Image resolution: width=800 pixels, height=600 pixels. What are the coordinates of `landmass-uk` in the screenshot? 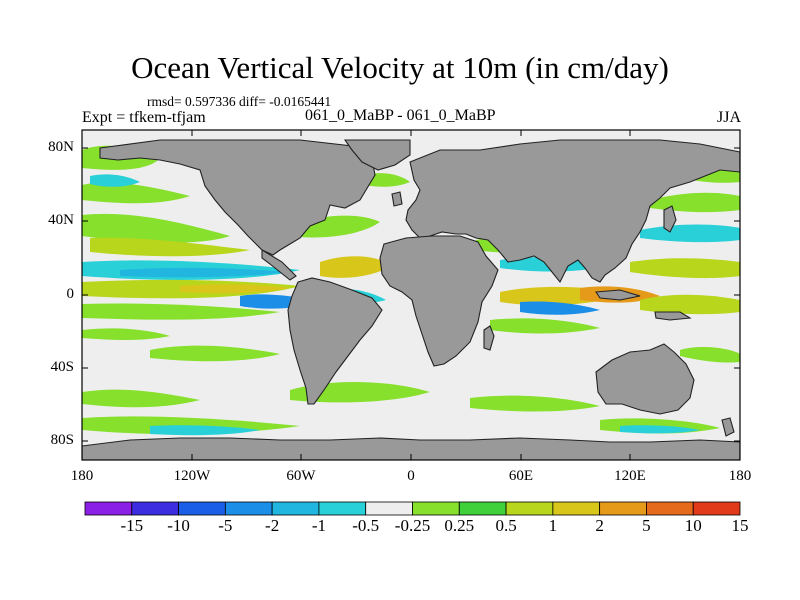 It's located at (397, 199).